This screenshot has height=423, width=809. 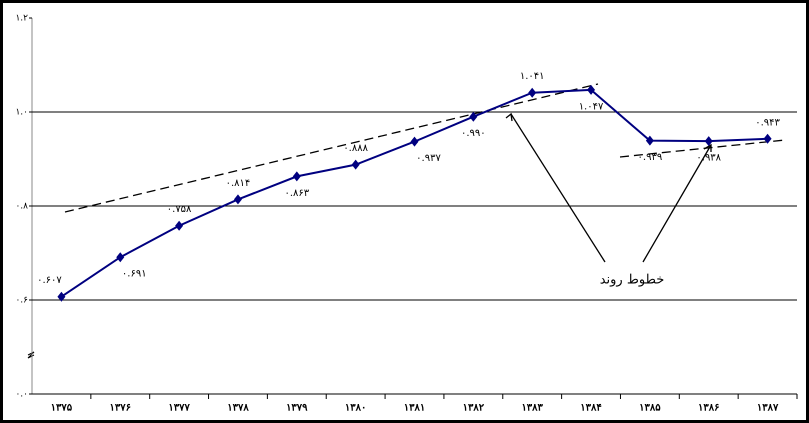 I want to click on x-tick-label: ۱۳۸۳, so click(x=532, y=408).